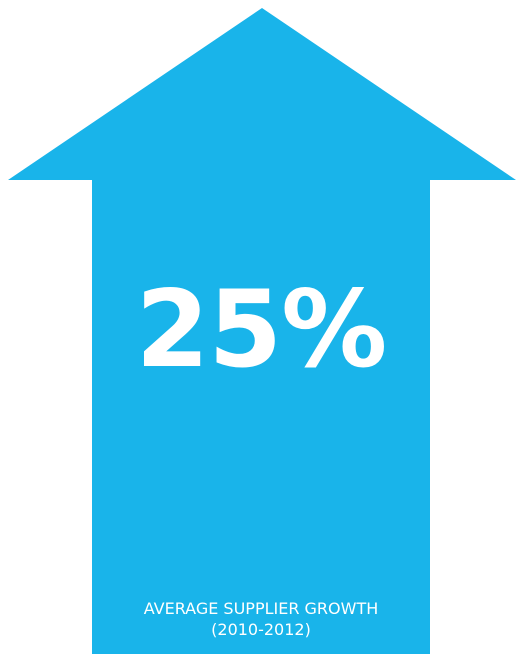 The width and height of the screenshot is (516, 654). I want to click on caption: AVERAGE SUPPLIER GROWTH (2010-2012), so click(261, 619).